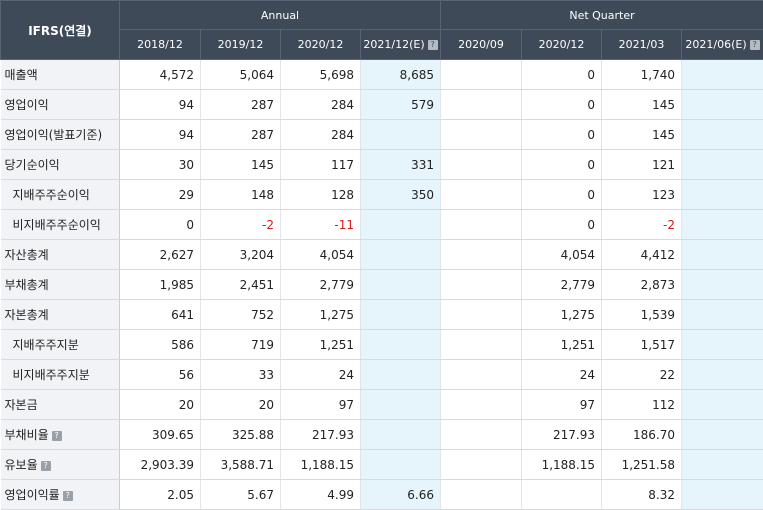  Describe the element at coordinates (160, 165) in the screenshot. I see `table-cell: 30` at that location.